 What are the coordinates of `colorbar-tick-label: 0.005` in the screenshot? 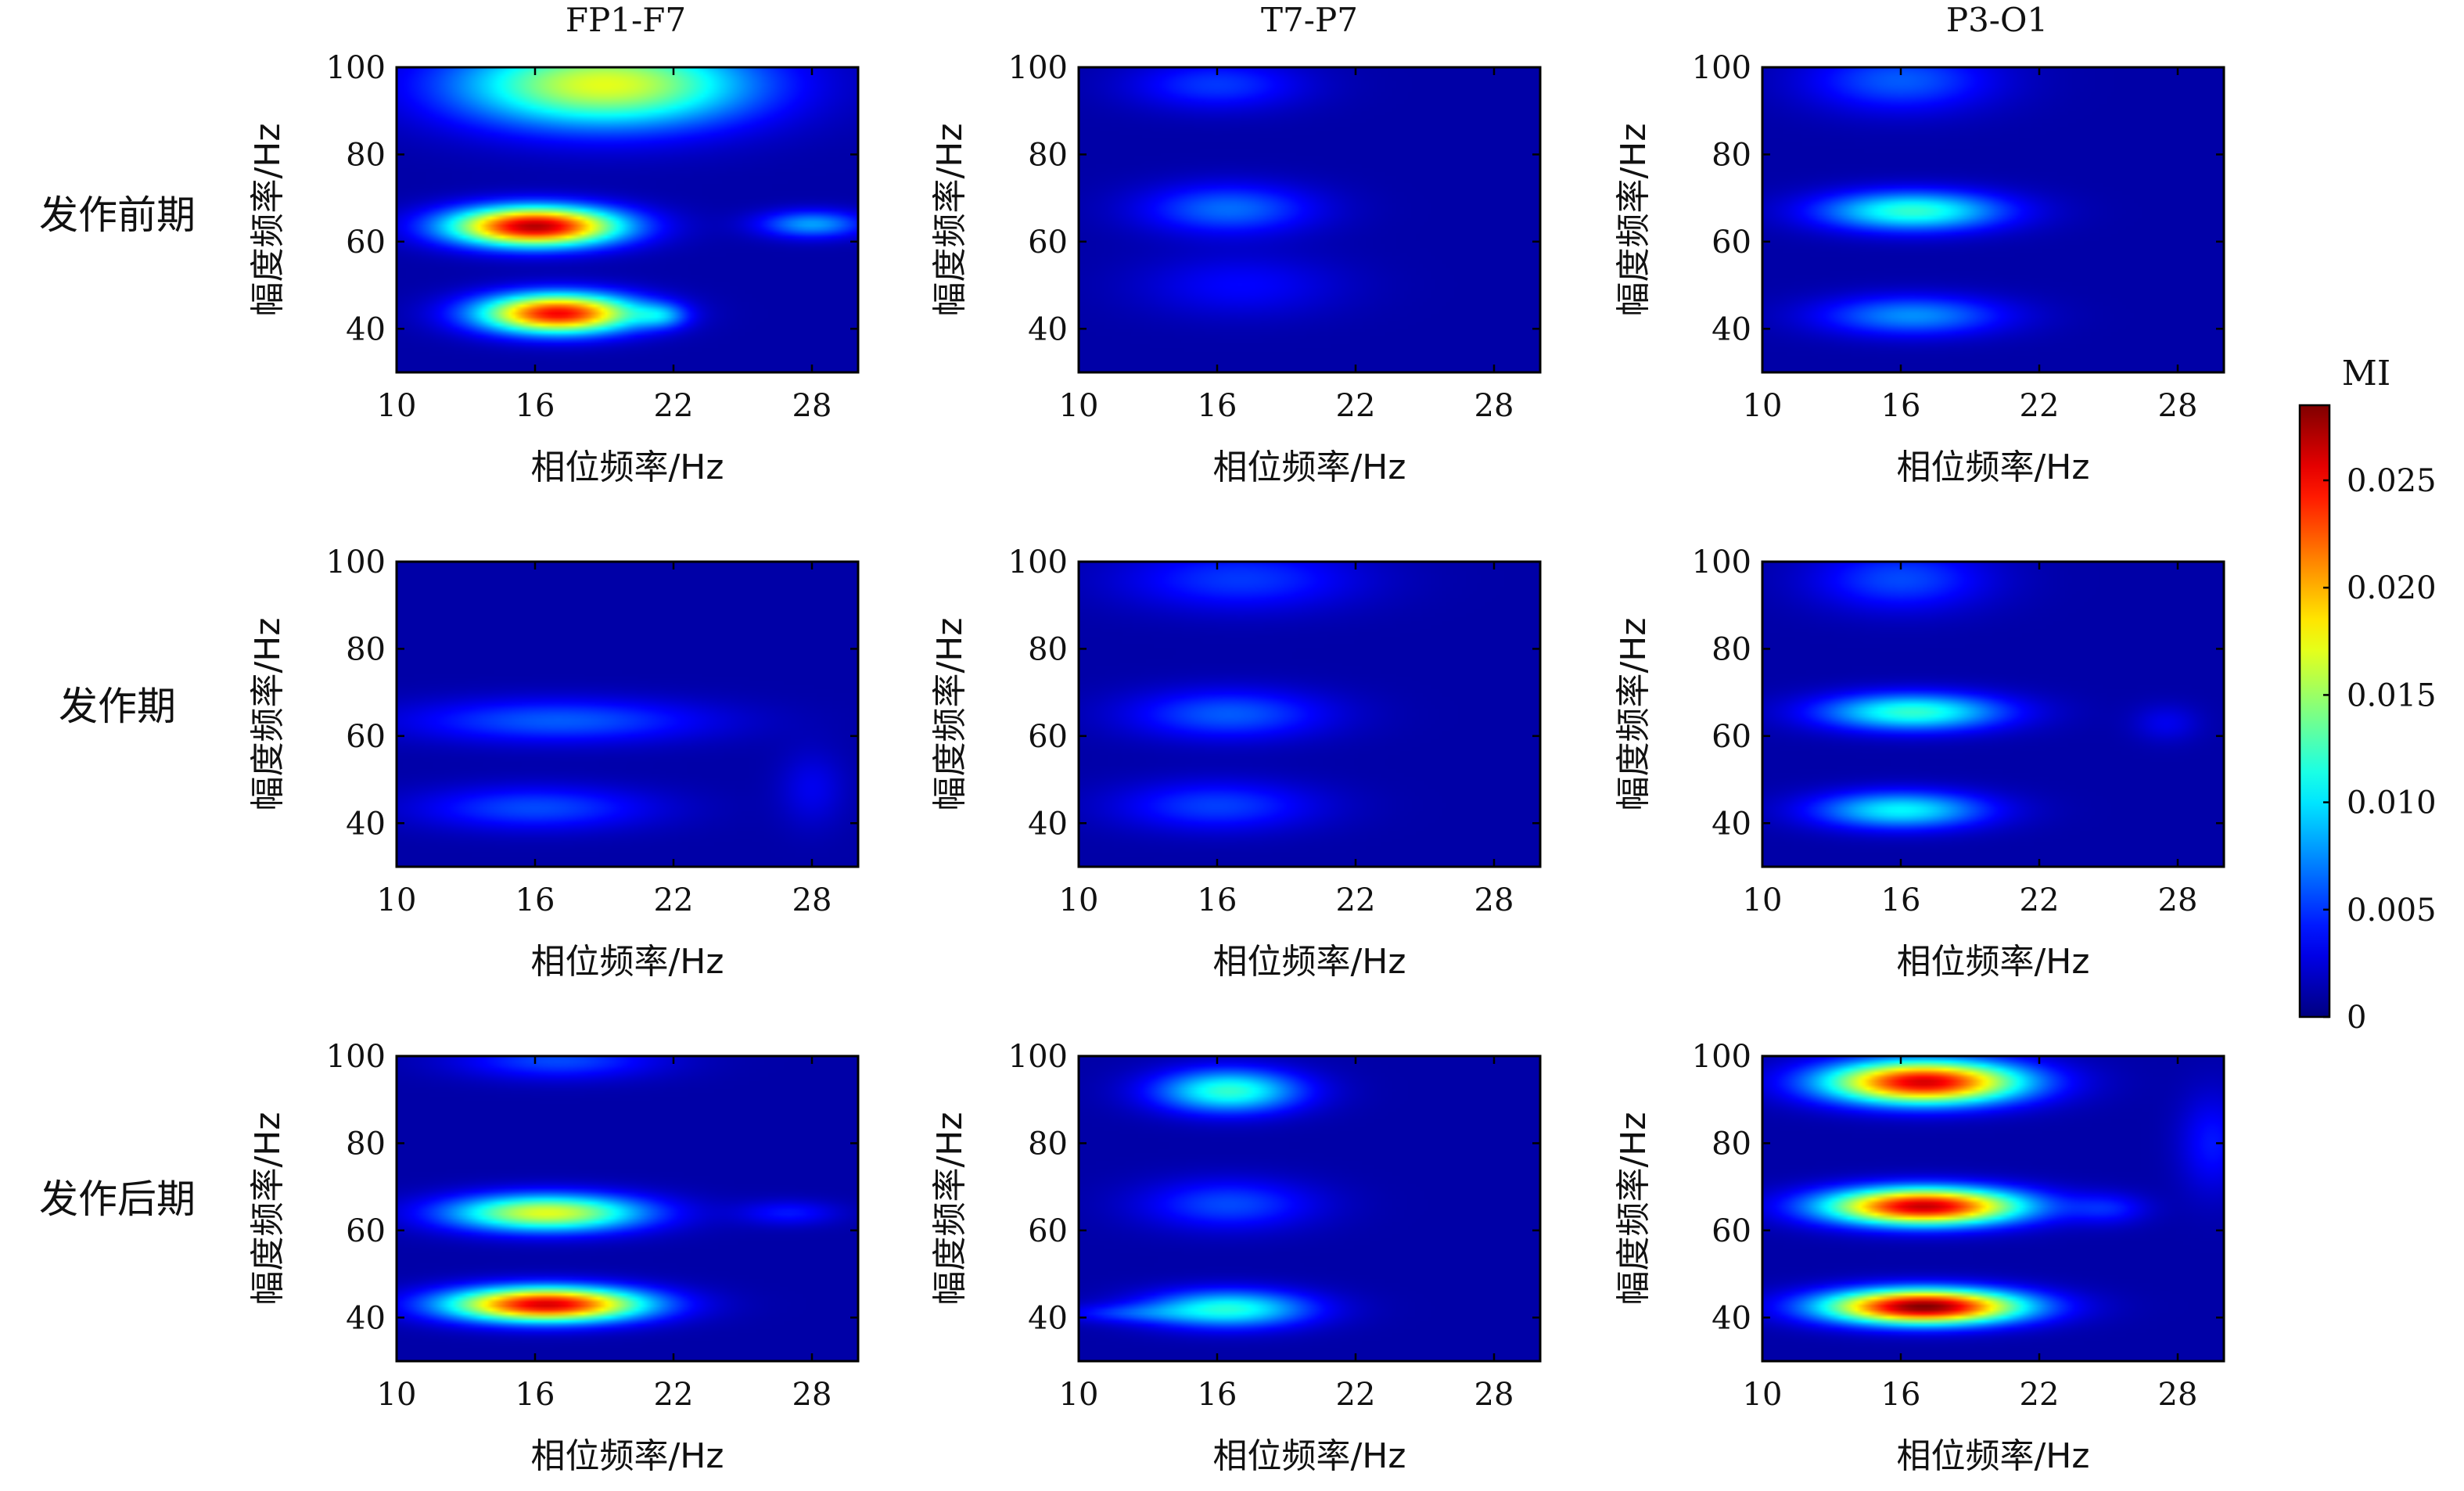 It's located at (2392, 911).